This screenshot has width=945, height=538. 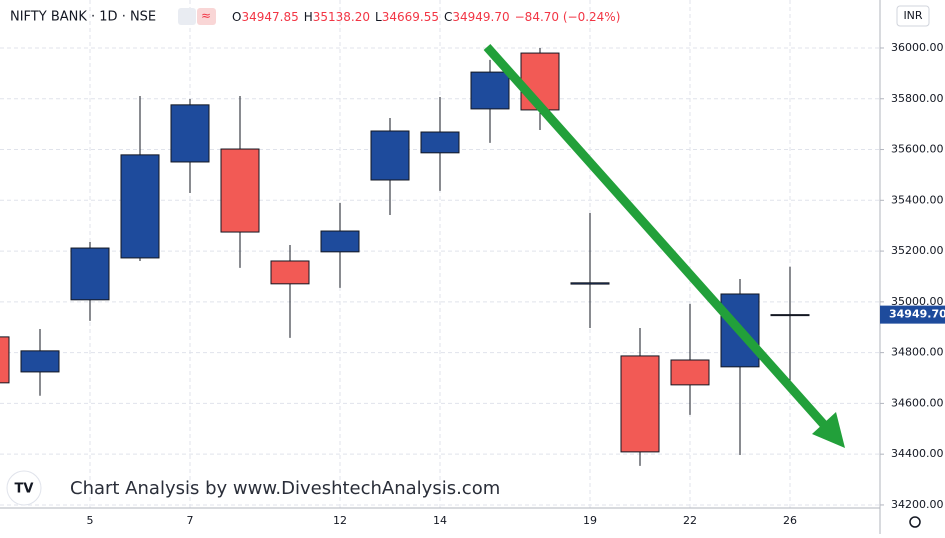 I want to click on currency-button, so click(x=913, y=16).